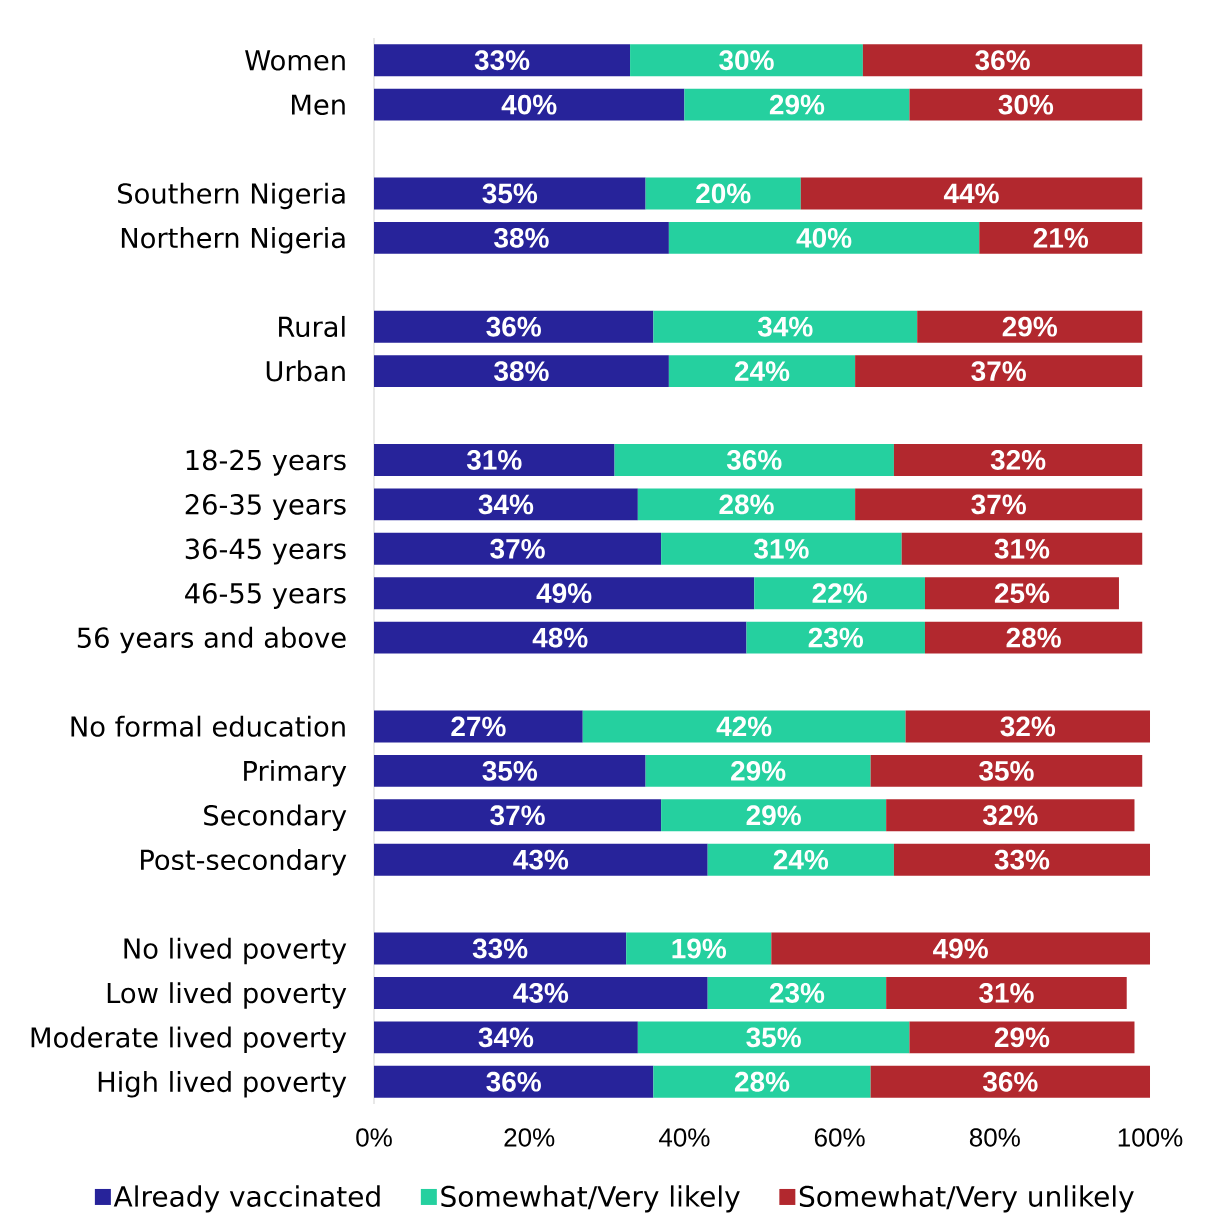 The width and height of the screenshot is (1208, 1231). I want to click on data-label: 38%, so click(521, 371).